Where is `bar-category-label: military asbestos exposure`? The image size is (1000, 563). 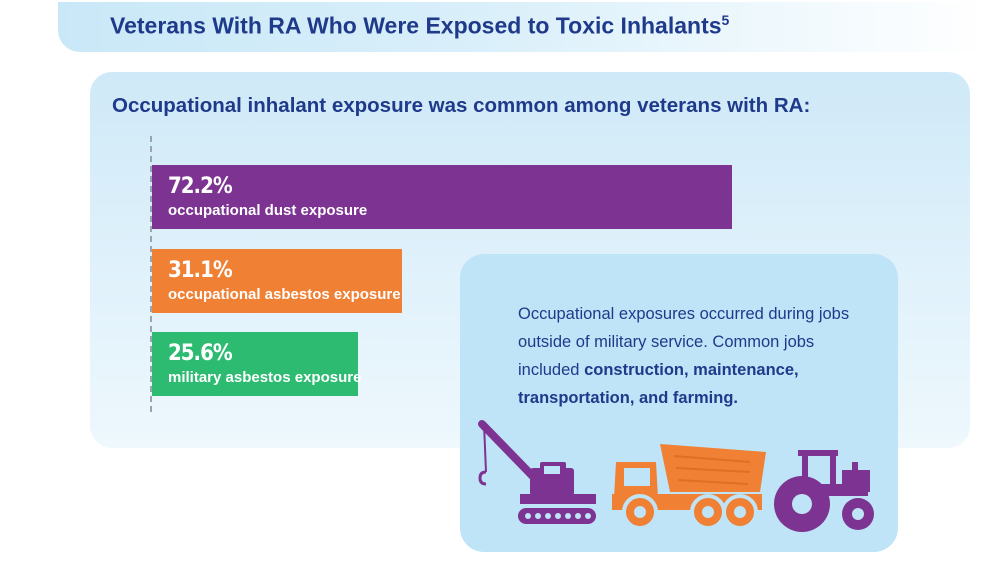
bar-category-label: military asbestos exposure is located at coordinates (265, 377).